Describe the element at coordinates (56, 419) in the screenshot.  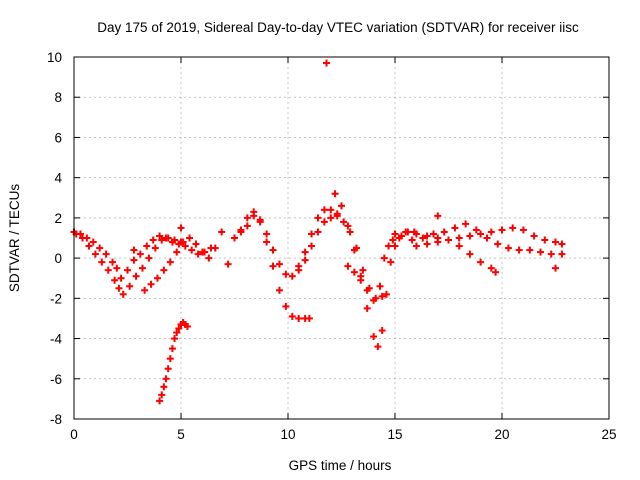
I see `y-tick-label: -8` at that location.